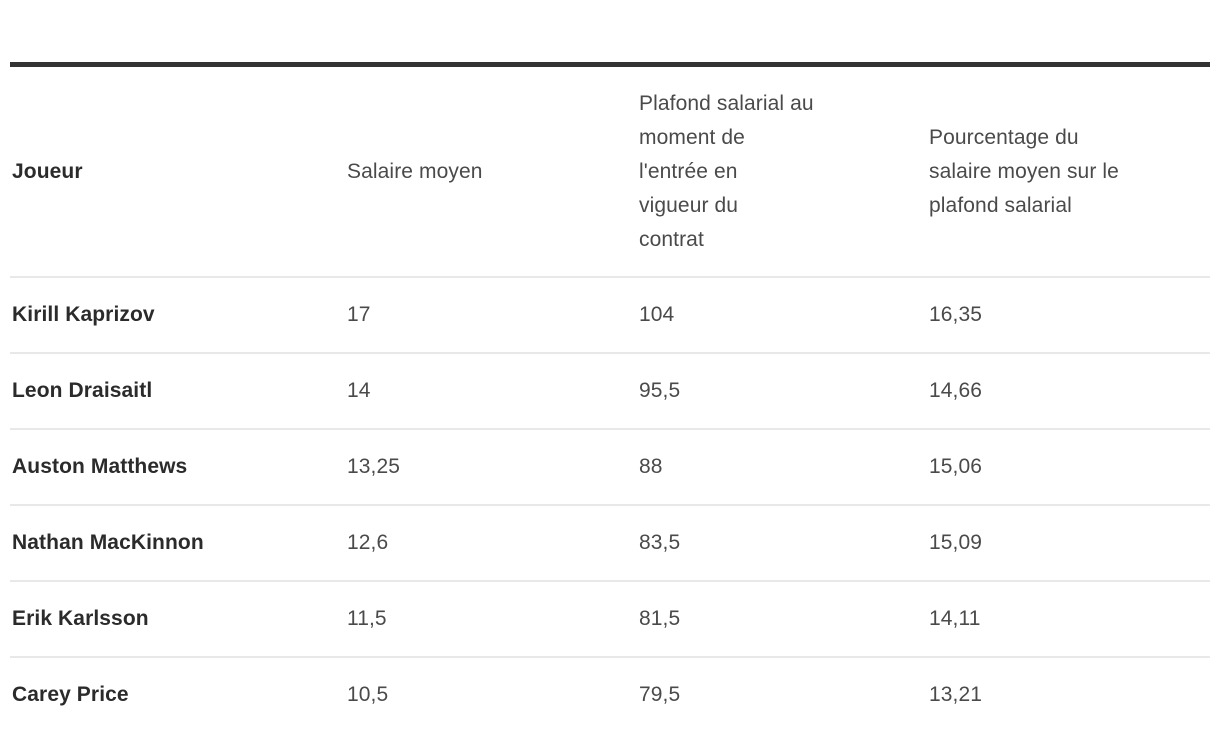  I want to click on salaire-moyen-value: 11,5, so click(367, 618).